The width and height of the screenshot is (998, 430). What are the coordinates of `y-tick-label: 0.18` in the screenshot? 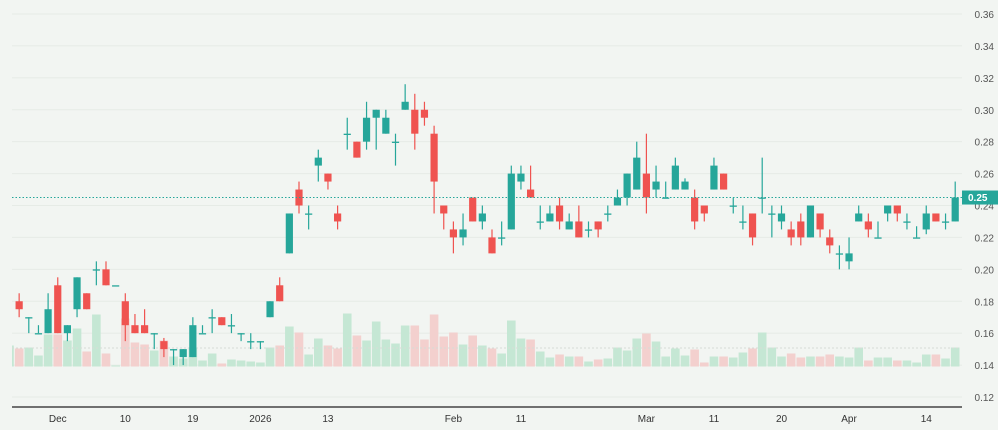 It's located at (985, 302).